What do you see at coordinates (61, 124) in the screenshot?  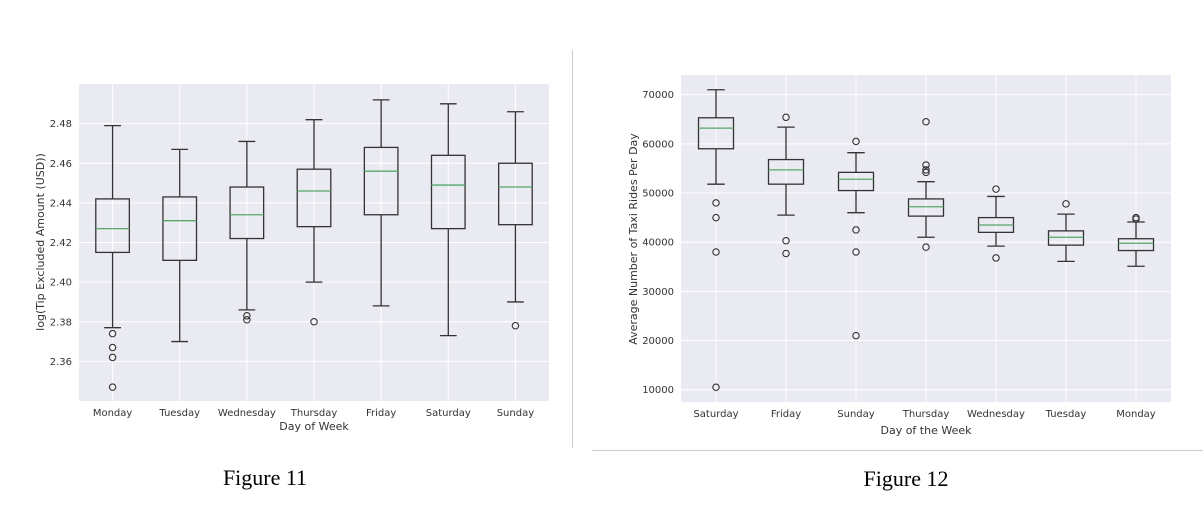 I see `y-tick-label: 2.48` at bounding box center [61, 124].